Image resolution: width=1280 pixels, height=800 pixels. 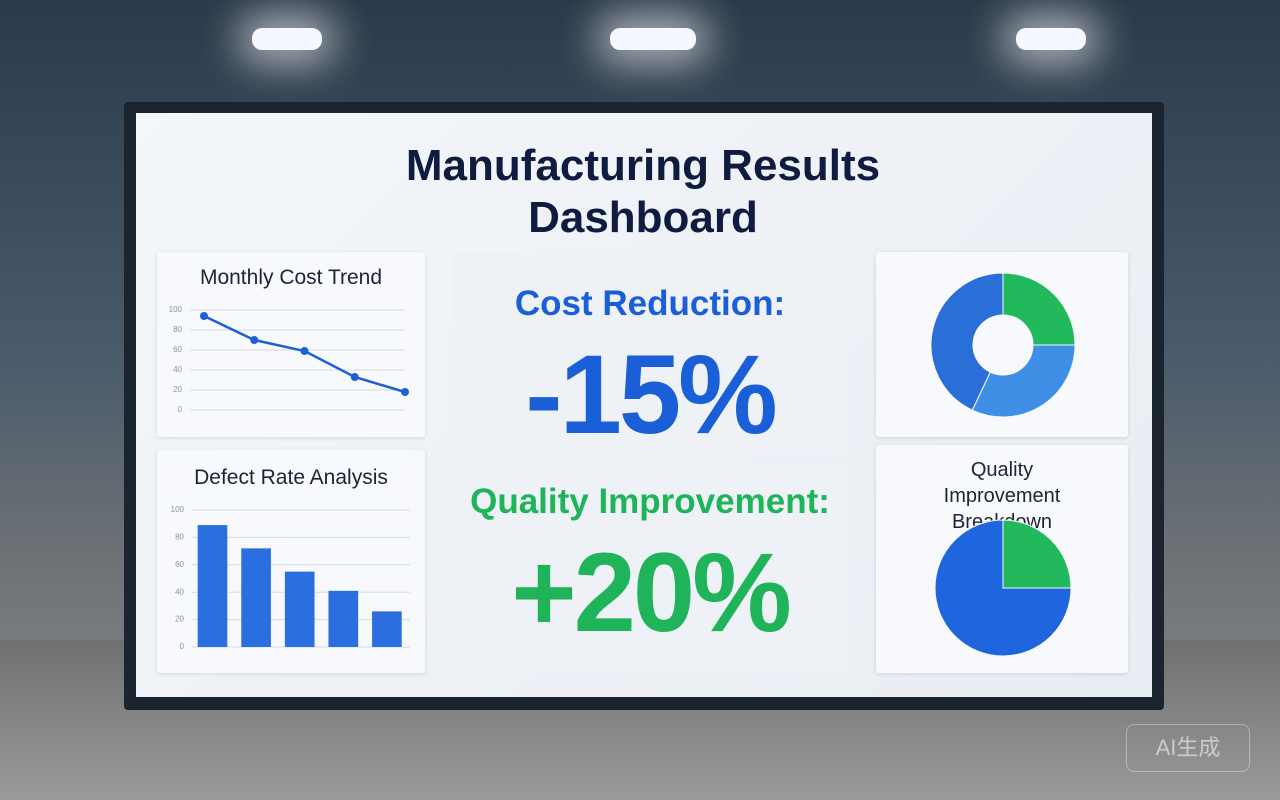 I want to click on kpi-label: Quality Improvement:, so click(x=650, y=501).